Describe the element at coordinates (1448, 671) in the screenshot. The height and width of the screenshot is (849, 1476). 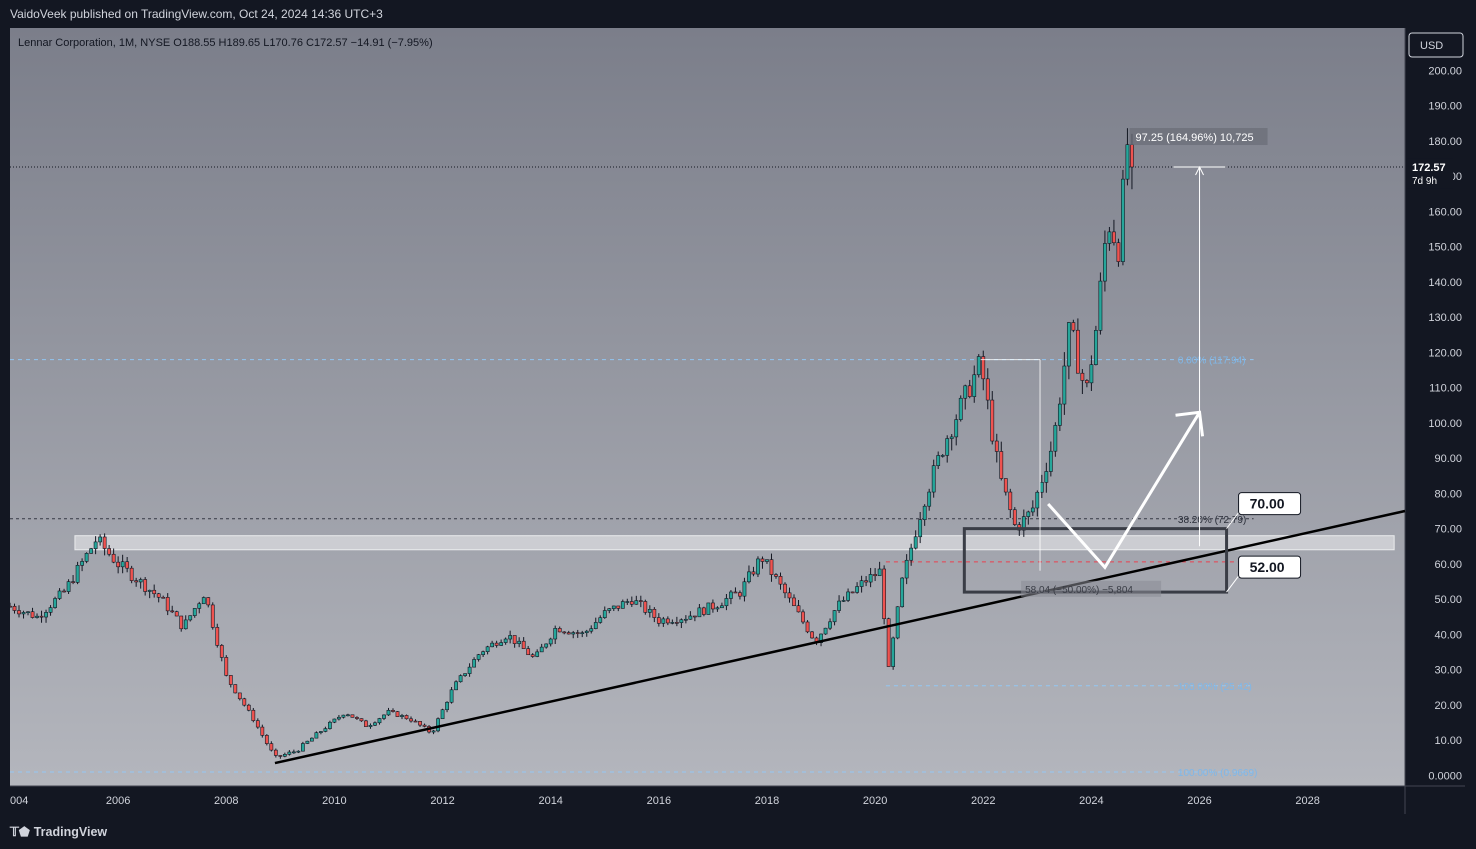
I see `y-tick-label: 30.00` at that location.